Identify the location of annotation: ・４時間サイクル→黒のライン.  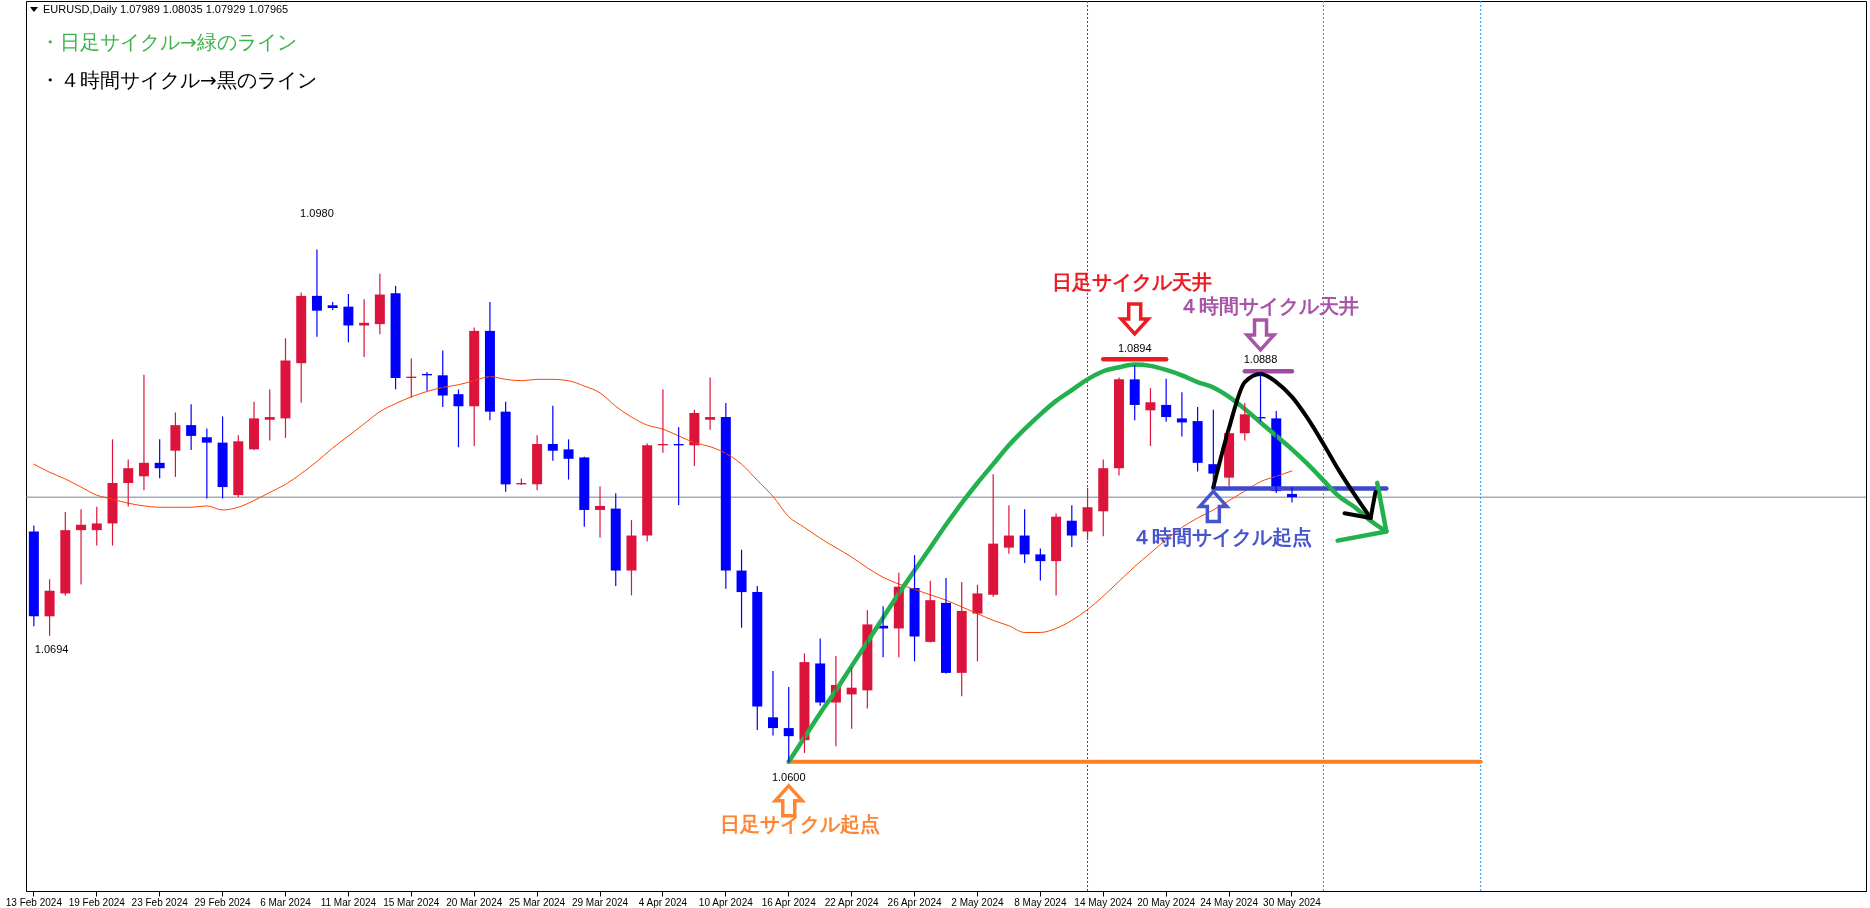
(178, 80).